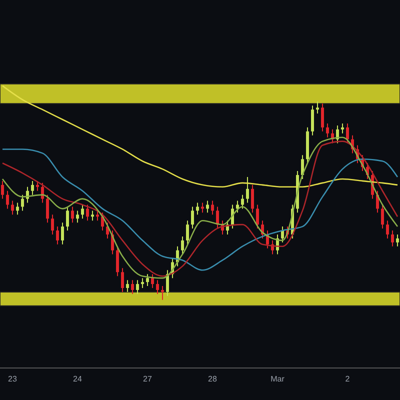 The width and height of the screenshot is (400, 400). What do you see at coordinates (147, 379) in the screenshot?
I see `x-tick-label: 27` at bounding box center [147, 379].